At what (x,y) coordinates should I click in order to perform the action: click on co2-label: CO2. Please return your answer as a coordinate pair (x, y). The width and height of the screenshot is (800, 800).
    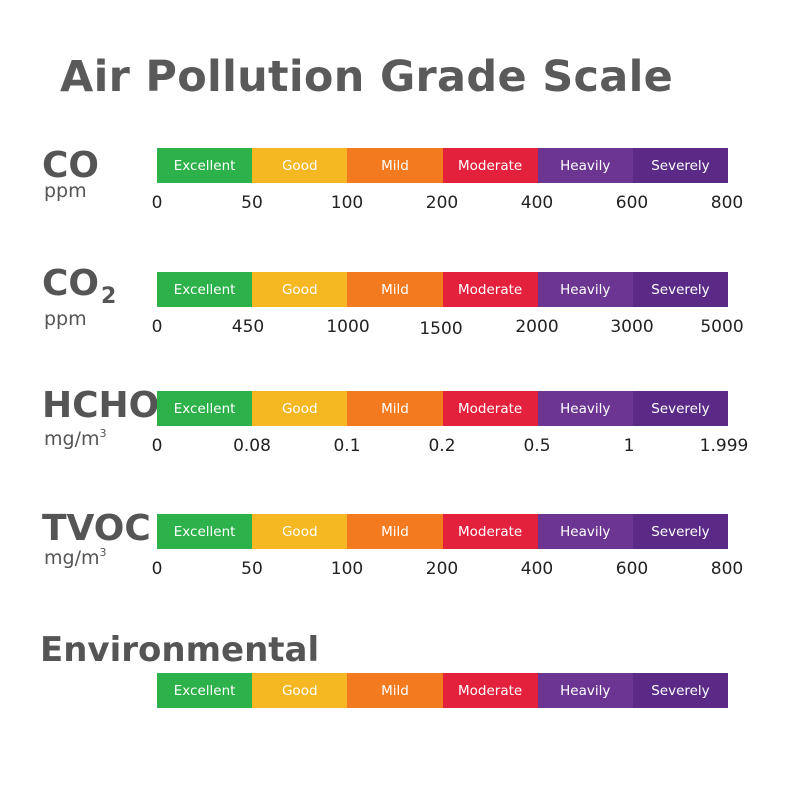
    Looking at the image, I should click on (79, 286).